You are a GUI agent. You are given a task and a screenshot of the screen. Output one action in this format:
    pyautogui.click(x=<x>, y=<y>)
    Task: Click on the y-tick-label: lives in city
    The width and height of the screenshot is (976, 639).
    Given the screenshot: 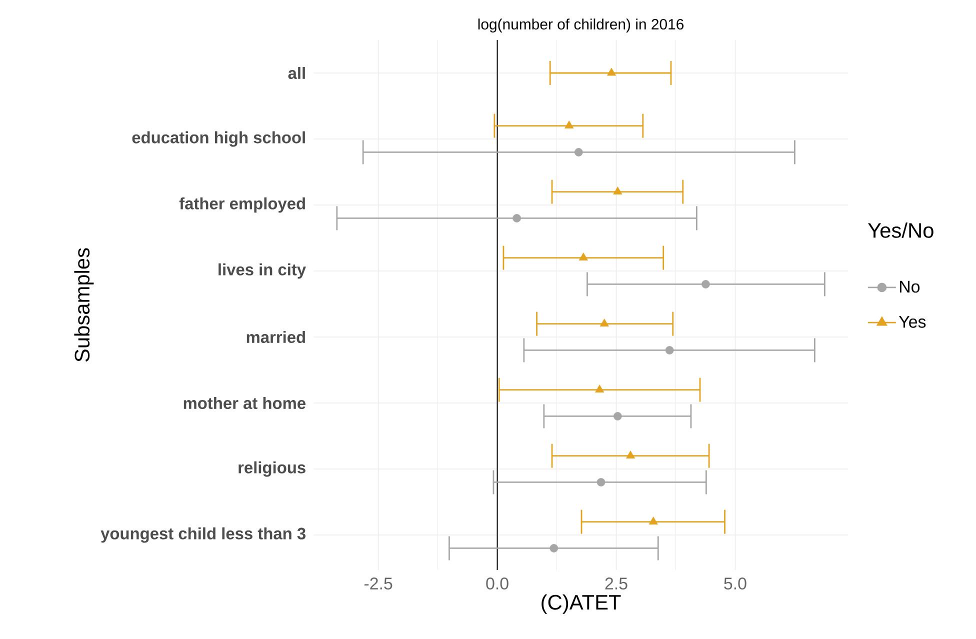 What is the action you would take?
    pyautogui.click(x=262, y=271)
    